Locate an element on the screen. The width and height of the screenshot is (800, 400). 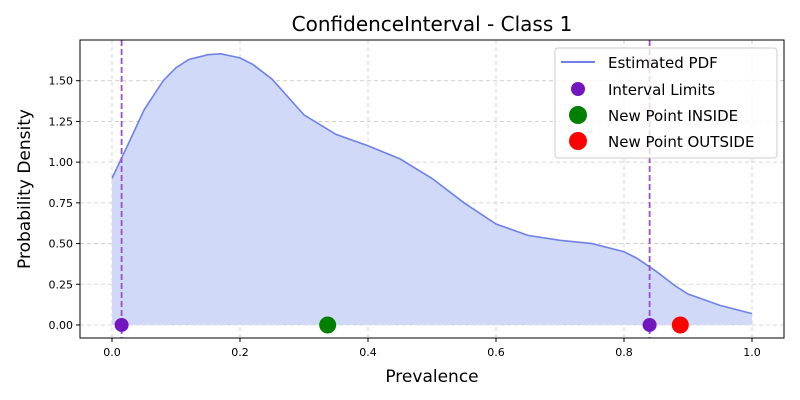
new-point-inside is located at coordinates (328, 325).